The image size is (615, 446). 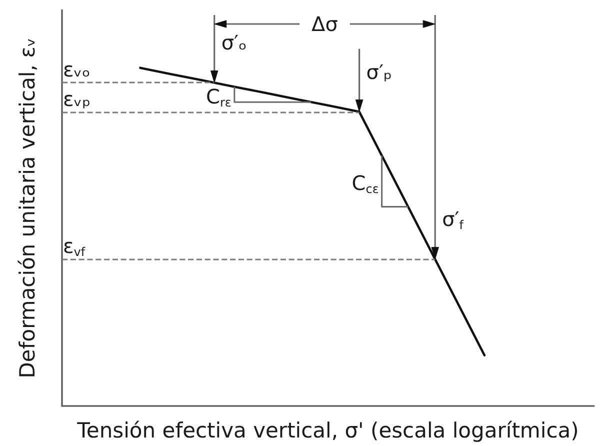 I want to click on x-axis-title: Tensión efectiva vertical, σ' (escala logarítmica), so click(x=327, y=430).